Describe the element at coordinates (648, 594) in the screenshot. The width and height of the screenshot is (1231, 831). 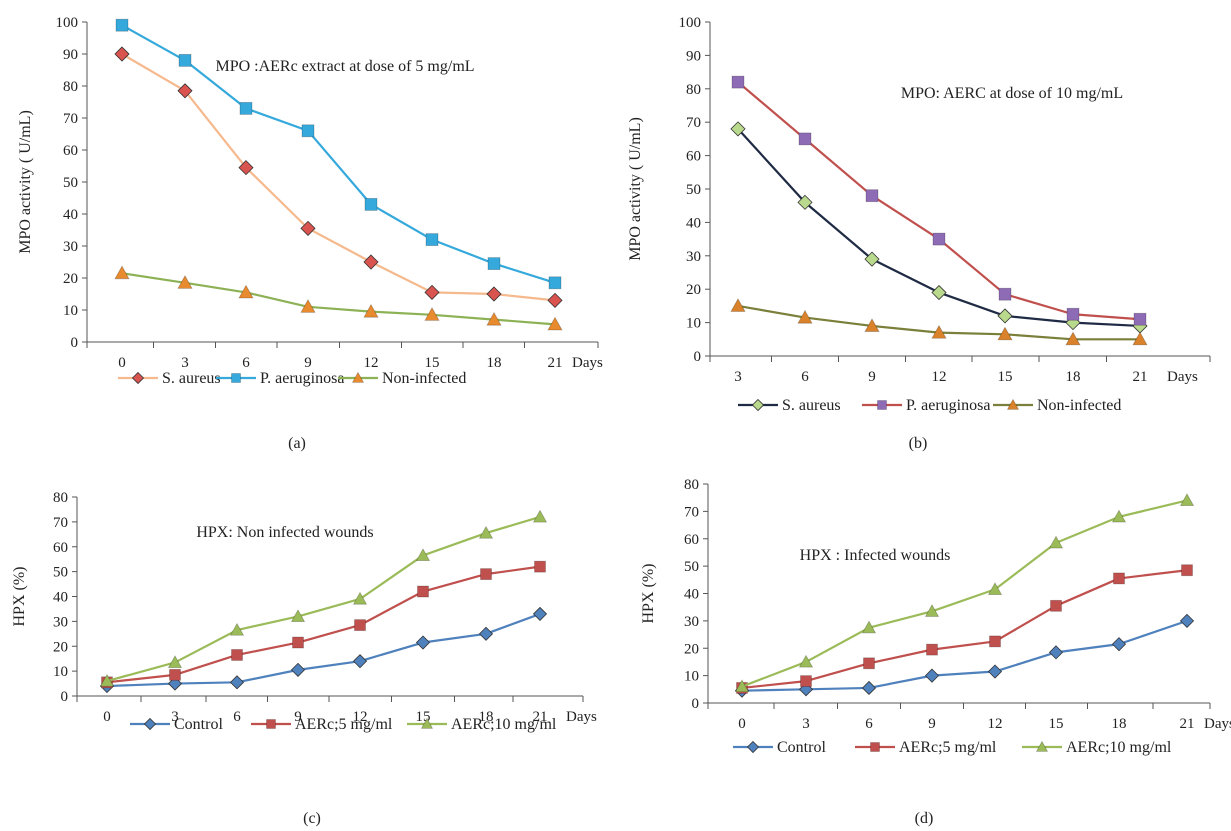
I see `y-axis-title: HPX (%)` at that location.